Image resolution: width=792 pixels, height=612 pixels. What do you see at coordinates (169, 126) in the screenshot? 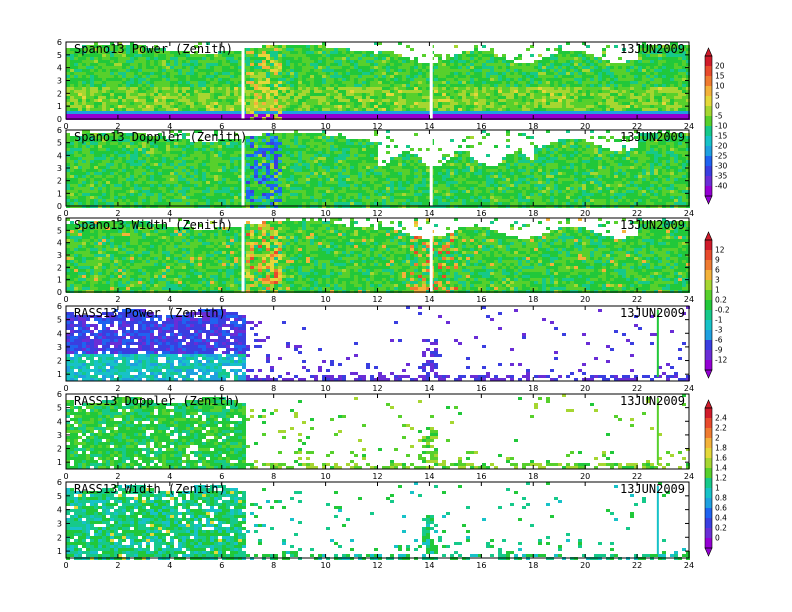
I see `x-tick-label: 4` at bounding box center [169, 126].